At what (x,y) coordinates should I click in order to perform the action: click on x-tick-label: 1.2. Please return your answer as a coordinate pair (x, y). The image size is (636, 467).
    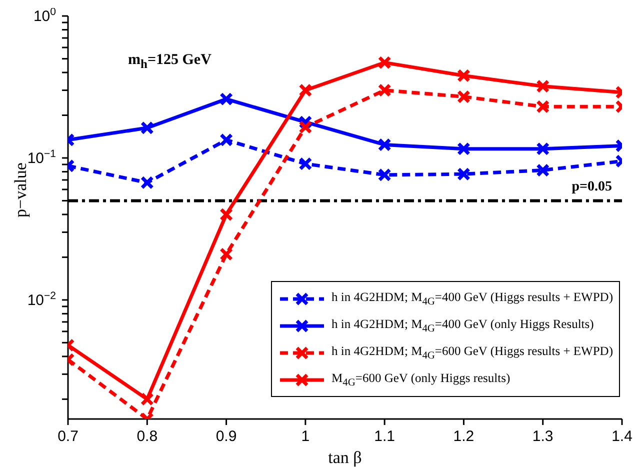
    Looking at the image, I should click on (463, 436).